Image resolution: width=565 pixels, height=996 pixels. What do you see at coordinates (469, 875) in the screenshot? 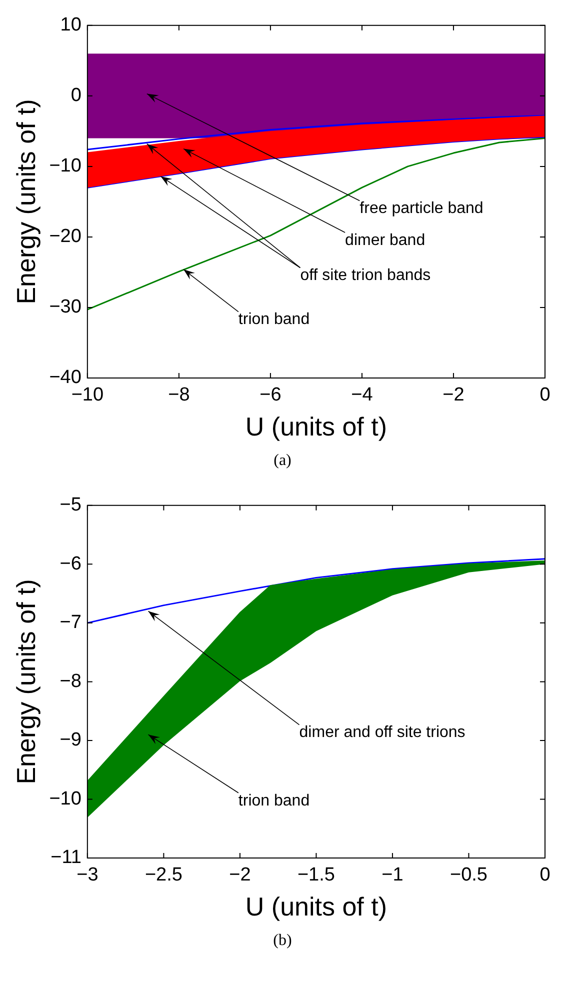
I see `x-tick-label: −0.5` at bounding box center [469, 875].